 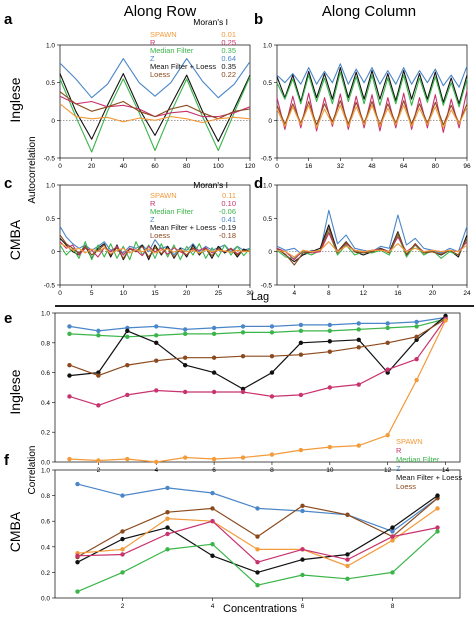 What do you see at coordinates (210, 185) in the screenshot?
I see `morans-header-c: Moran's I` at bounding box center [210, 185].